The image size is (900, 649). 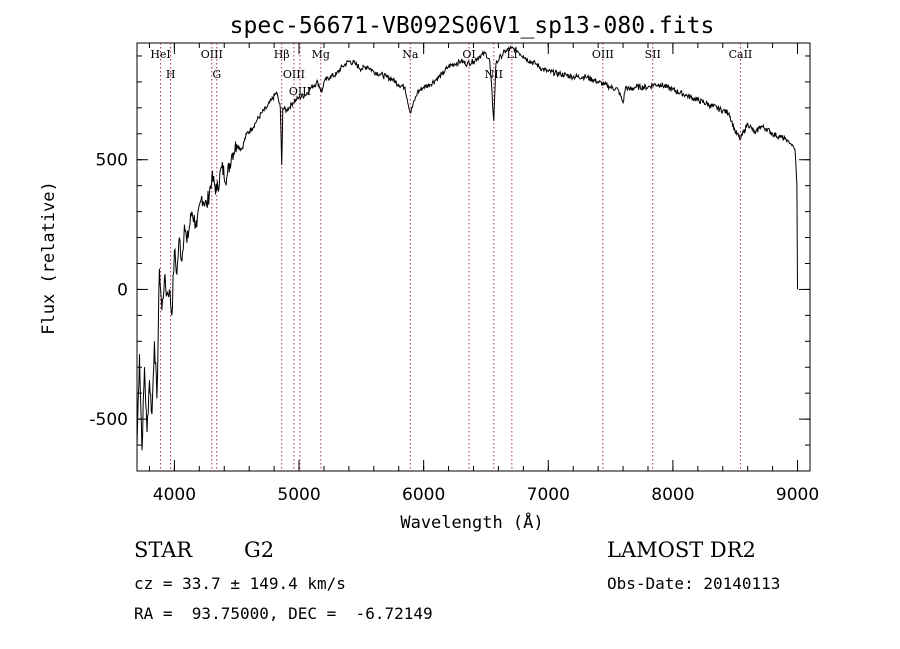 What do you see at coordinates (240, 583) in the screenshot?
I see `redshift-text: cz = 33.7 ± 149.4 km/s` at bounding box center [240, 583].